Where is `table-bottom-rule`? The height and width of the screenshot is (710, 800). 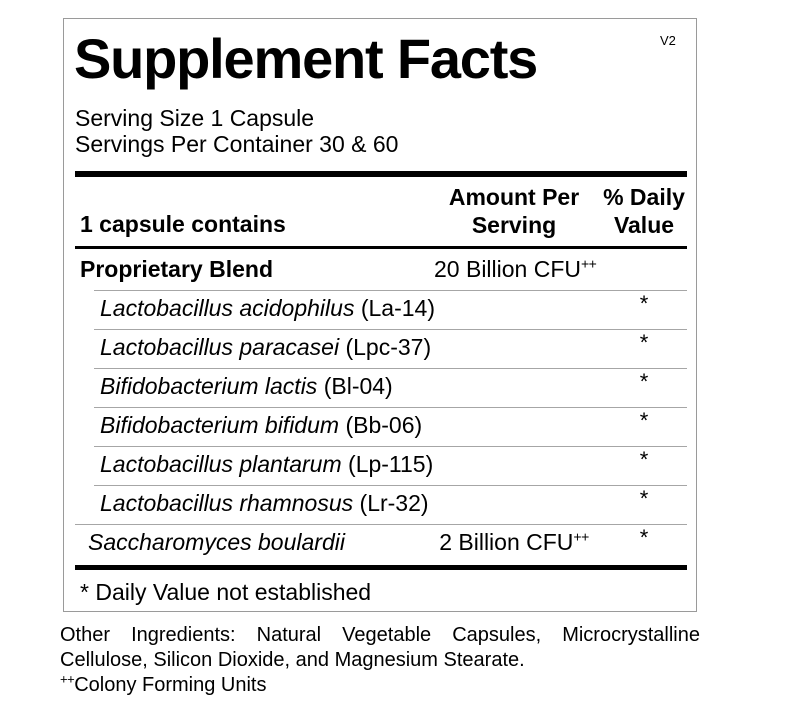 table-bottom-rule is located at coordinates (381, 567).